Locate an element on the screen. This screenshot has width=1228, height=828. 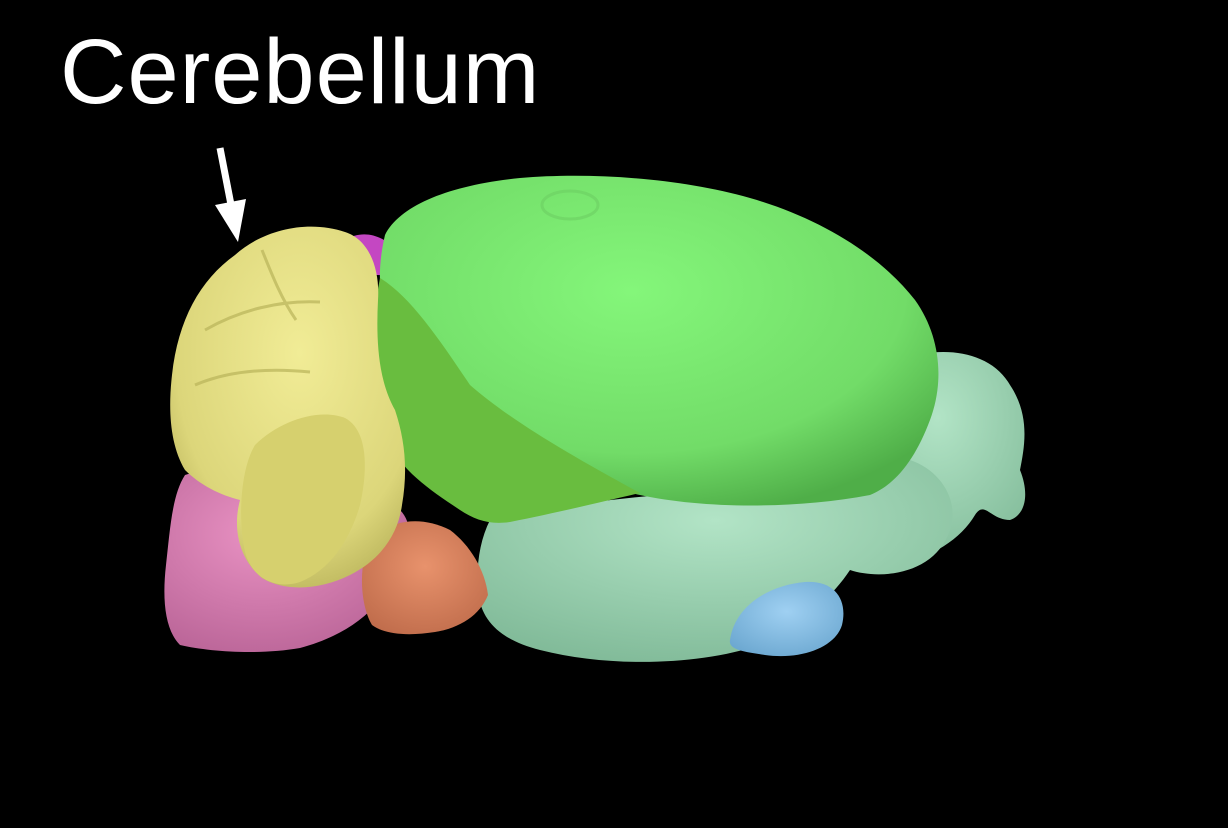
pointer-arrow is located at coordinates (230, 194).